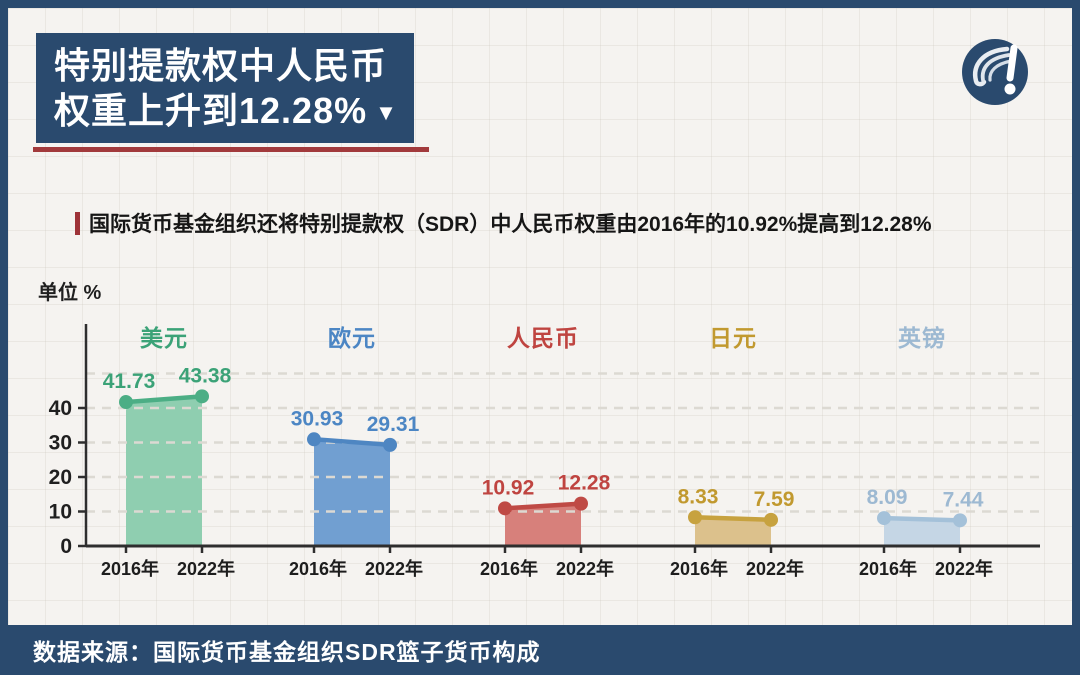 The height and width of the screenshot is (675, 1080). What do you see at coordinates (70, 293) in the screenshot?
I see `unit-label: 单位 %` at bounding box center [70, 293].